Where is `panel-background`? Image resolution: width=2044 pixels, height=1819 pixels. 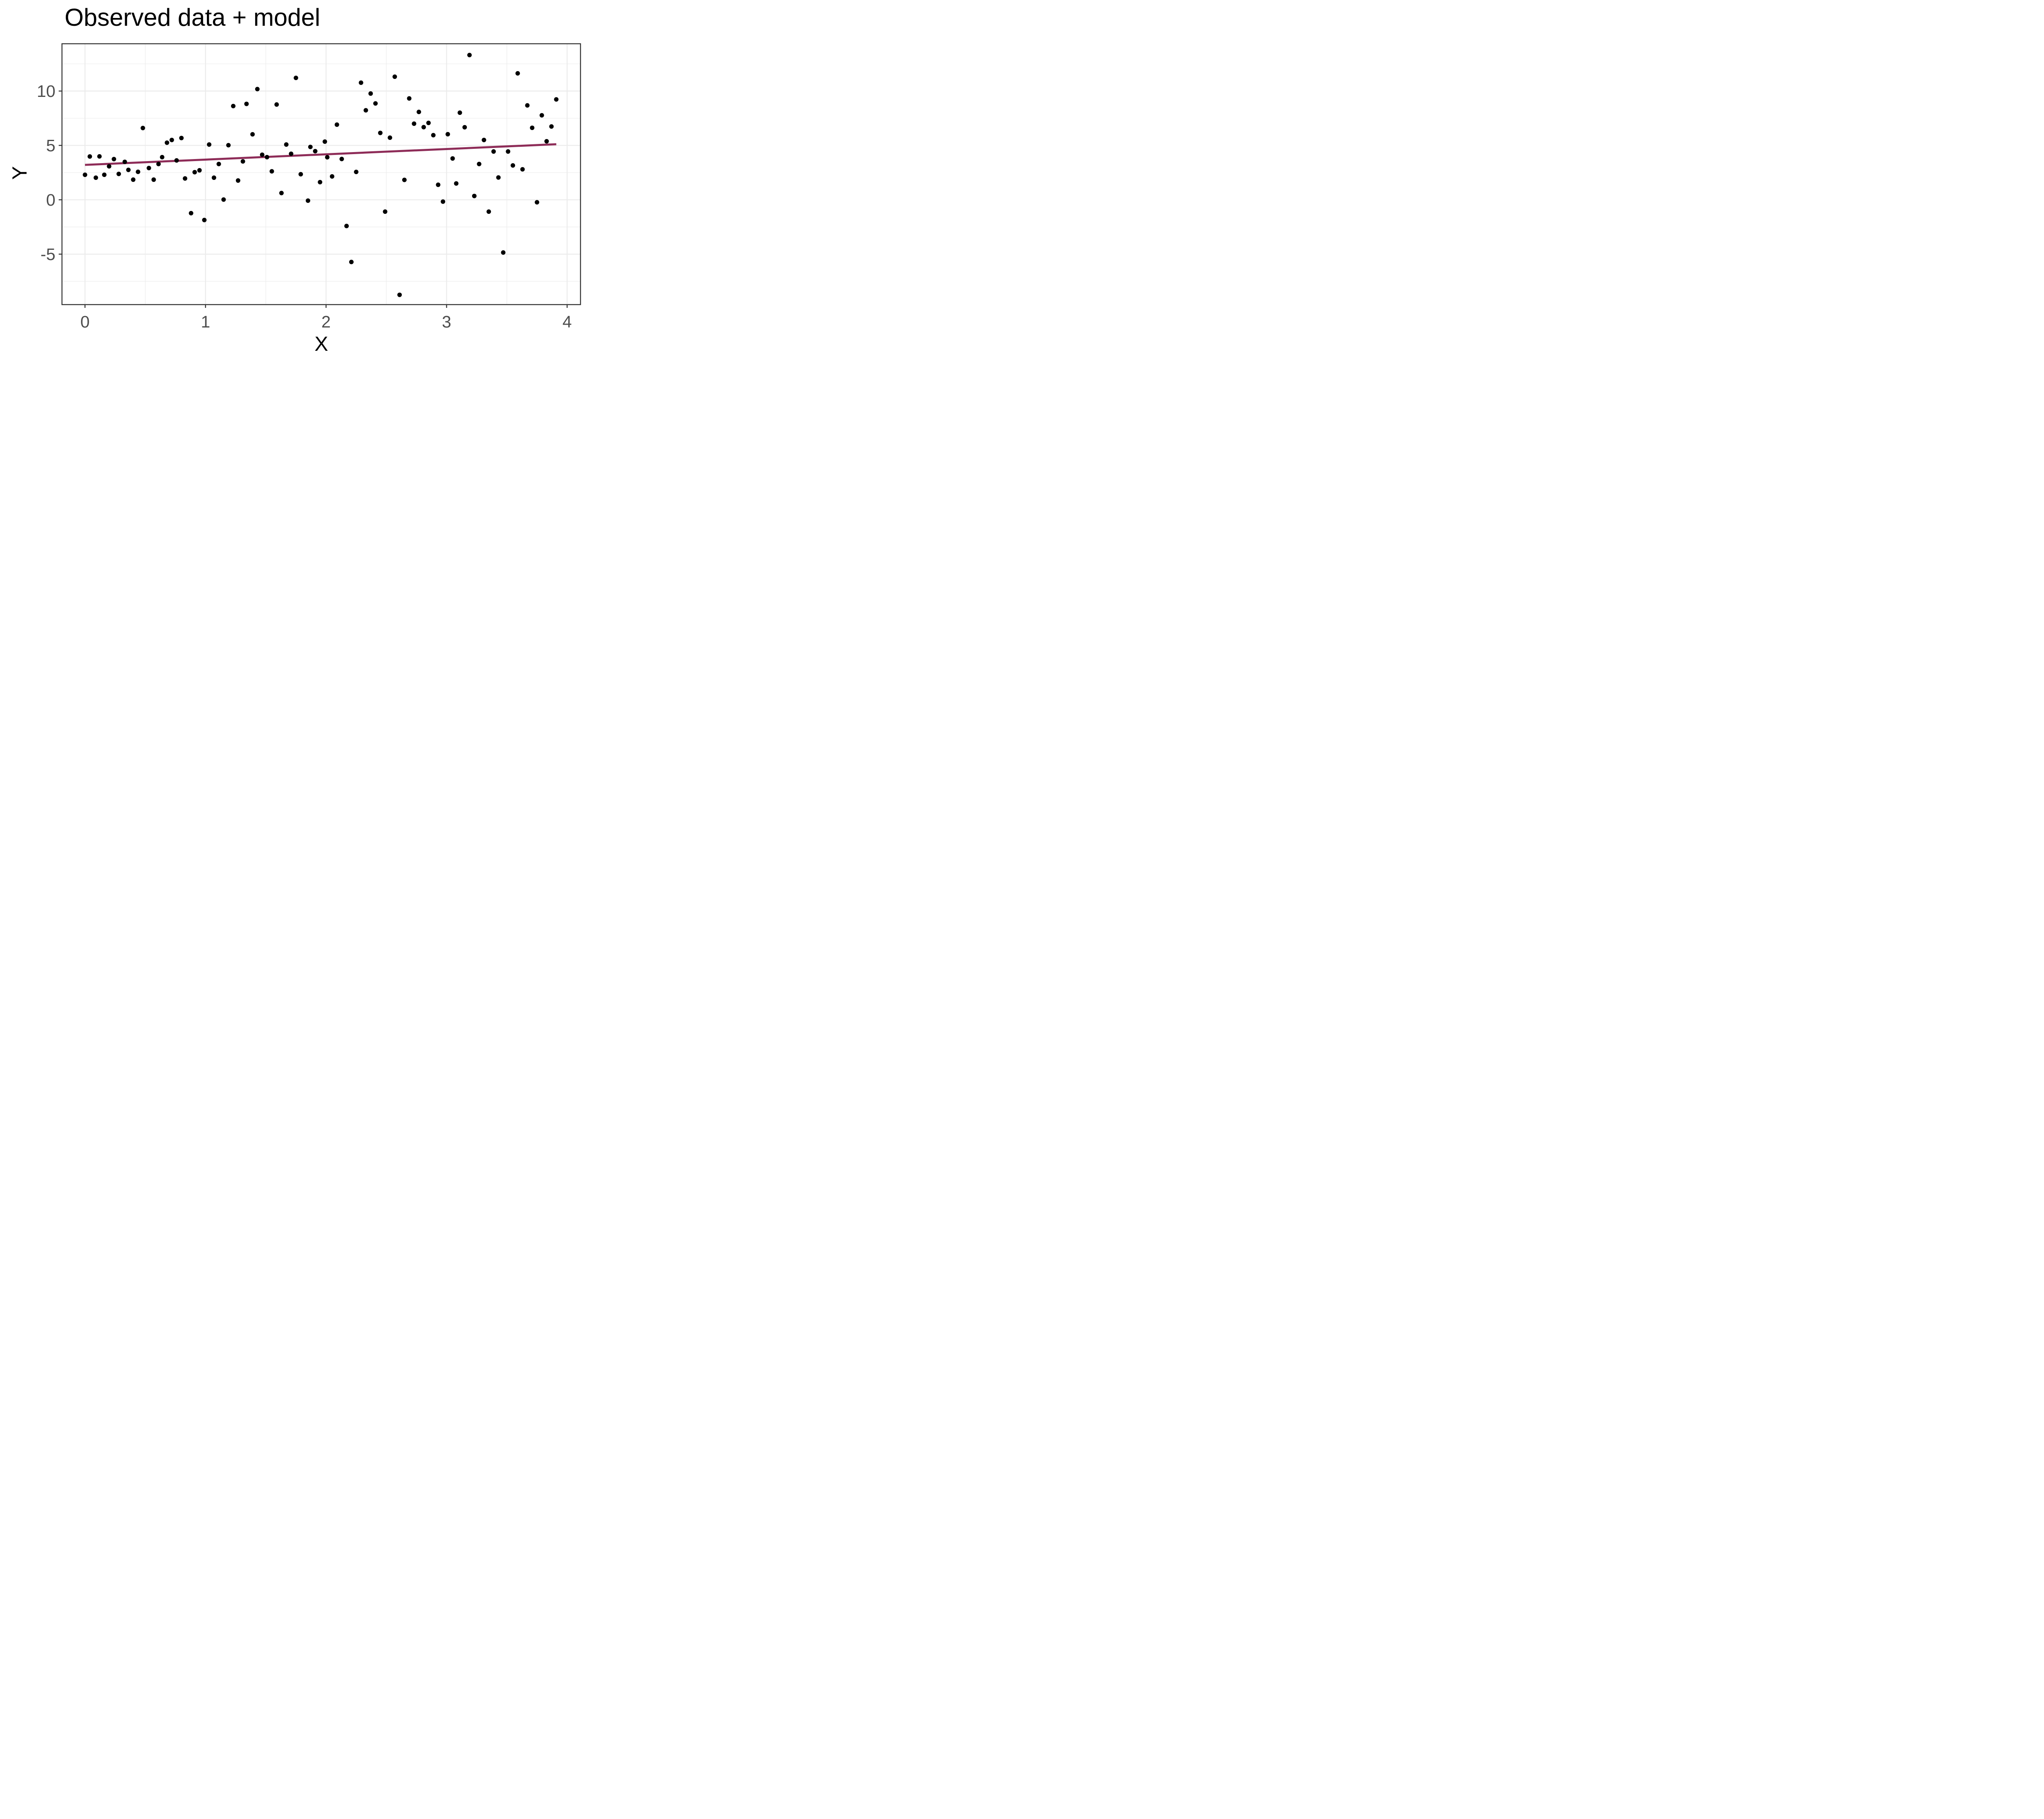 panel-background is located at coordinates (321, 174).